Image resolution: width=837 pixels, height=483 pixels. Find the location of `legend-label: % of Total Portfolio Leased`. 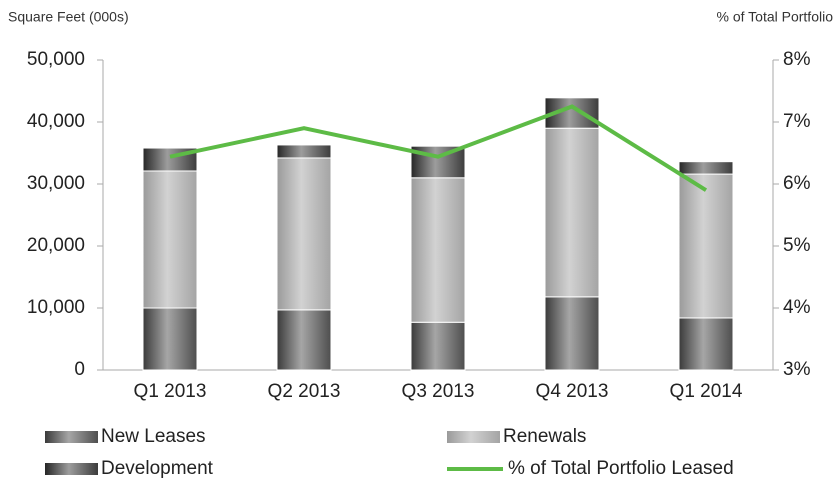

legend-label: % of Total Portfolio Leased is located at coordinates (621, 468).